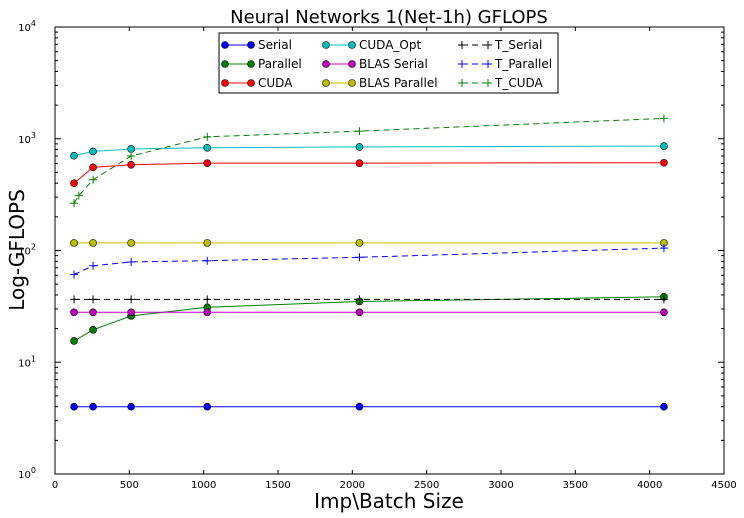  I want to click on legend-entry: BLAS Serial, so click(375, 64).